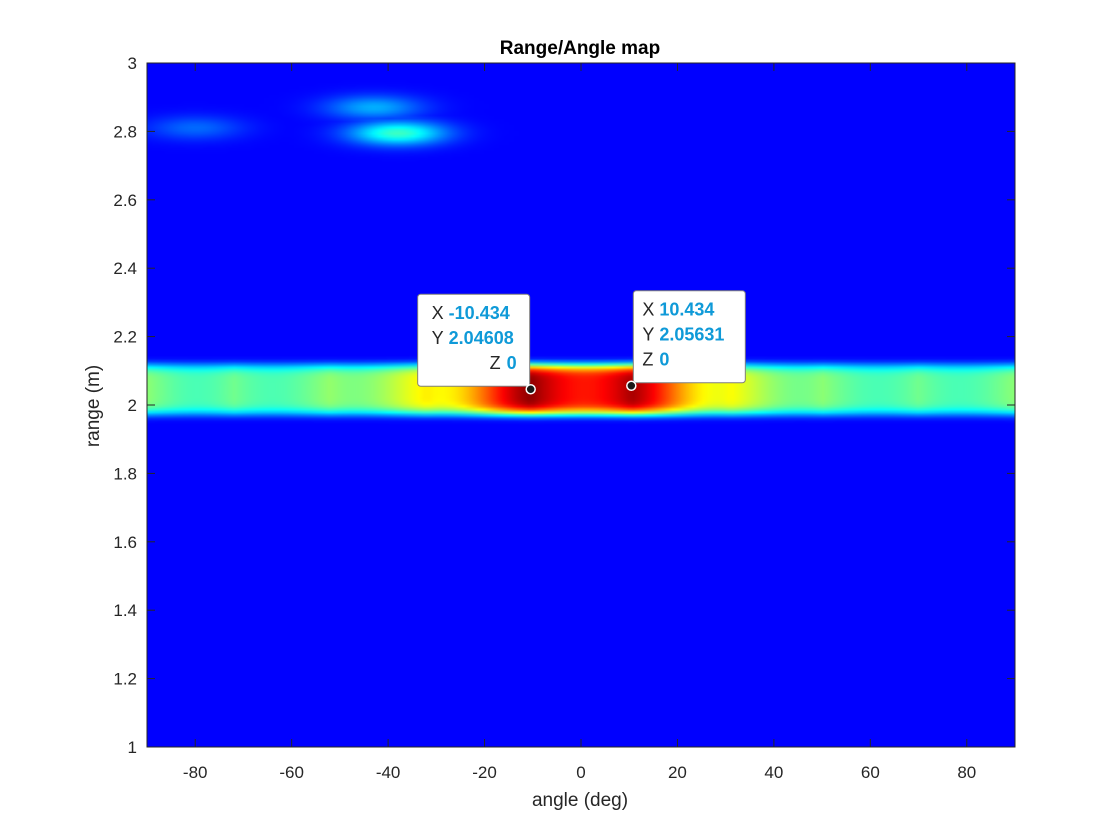  Describe the element at coordinates (125, 542) in the screenshot. I see `y-tick-label: 1.6` at that location.